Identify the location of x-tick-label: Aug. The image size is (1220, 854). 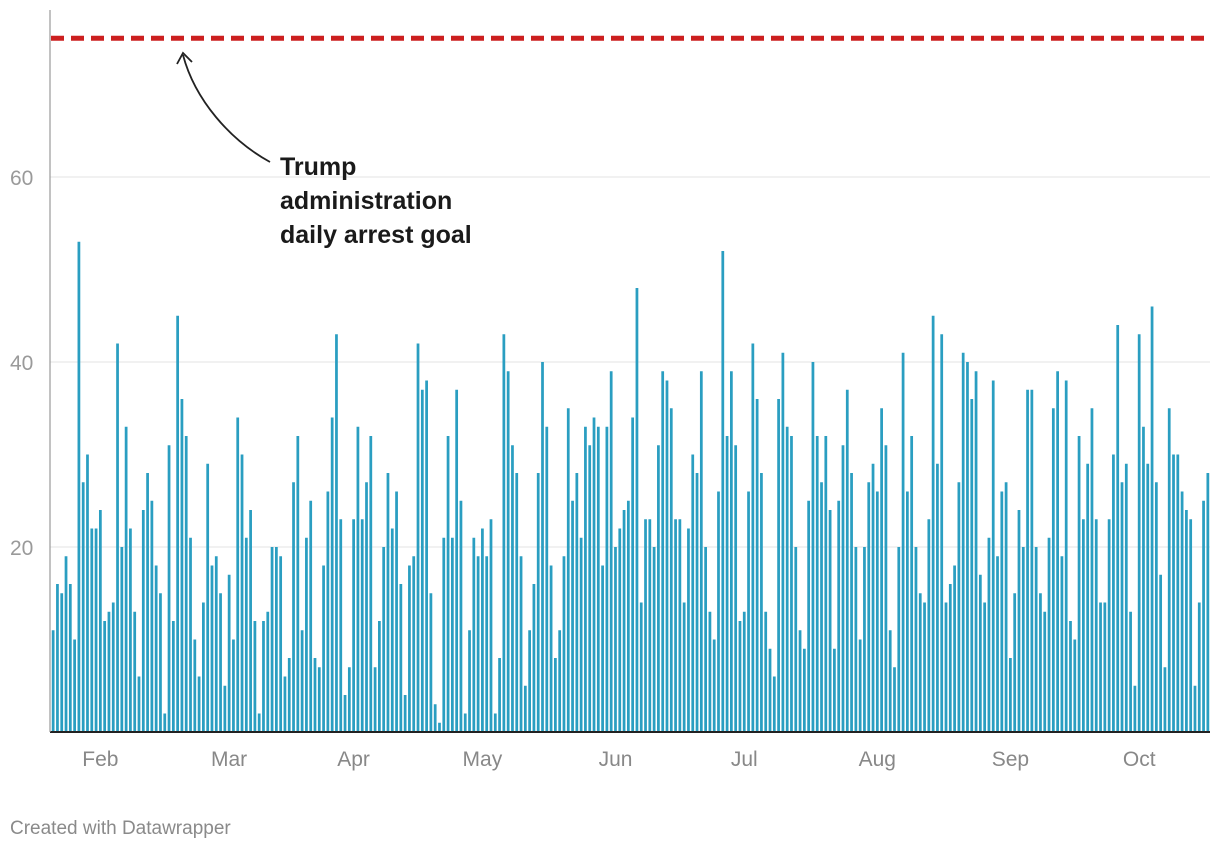
(877, 759).